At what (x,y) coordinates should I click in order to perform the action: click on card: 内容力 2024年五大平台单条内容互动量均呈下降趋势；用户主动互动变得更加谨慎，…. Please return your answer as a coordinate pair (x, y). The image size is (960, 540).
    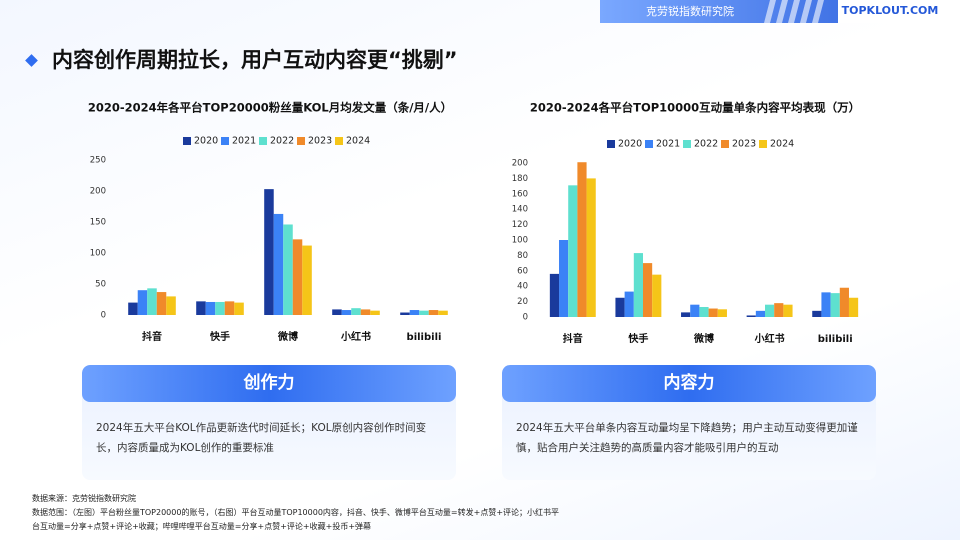
    Looking at the image, I should click on (689, 422).